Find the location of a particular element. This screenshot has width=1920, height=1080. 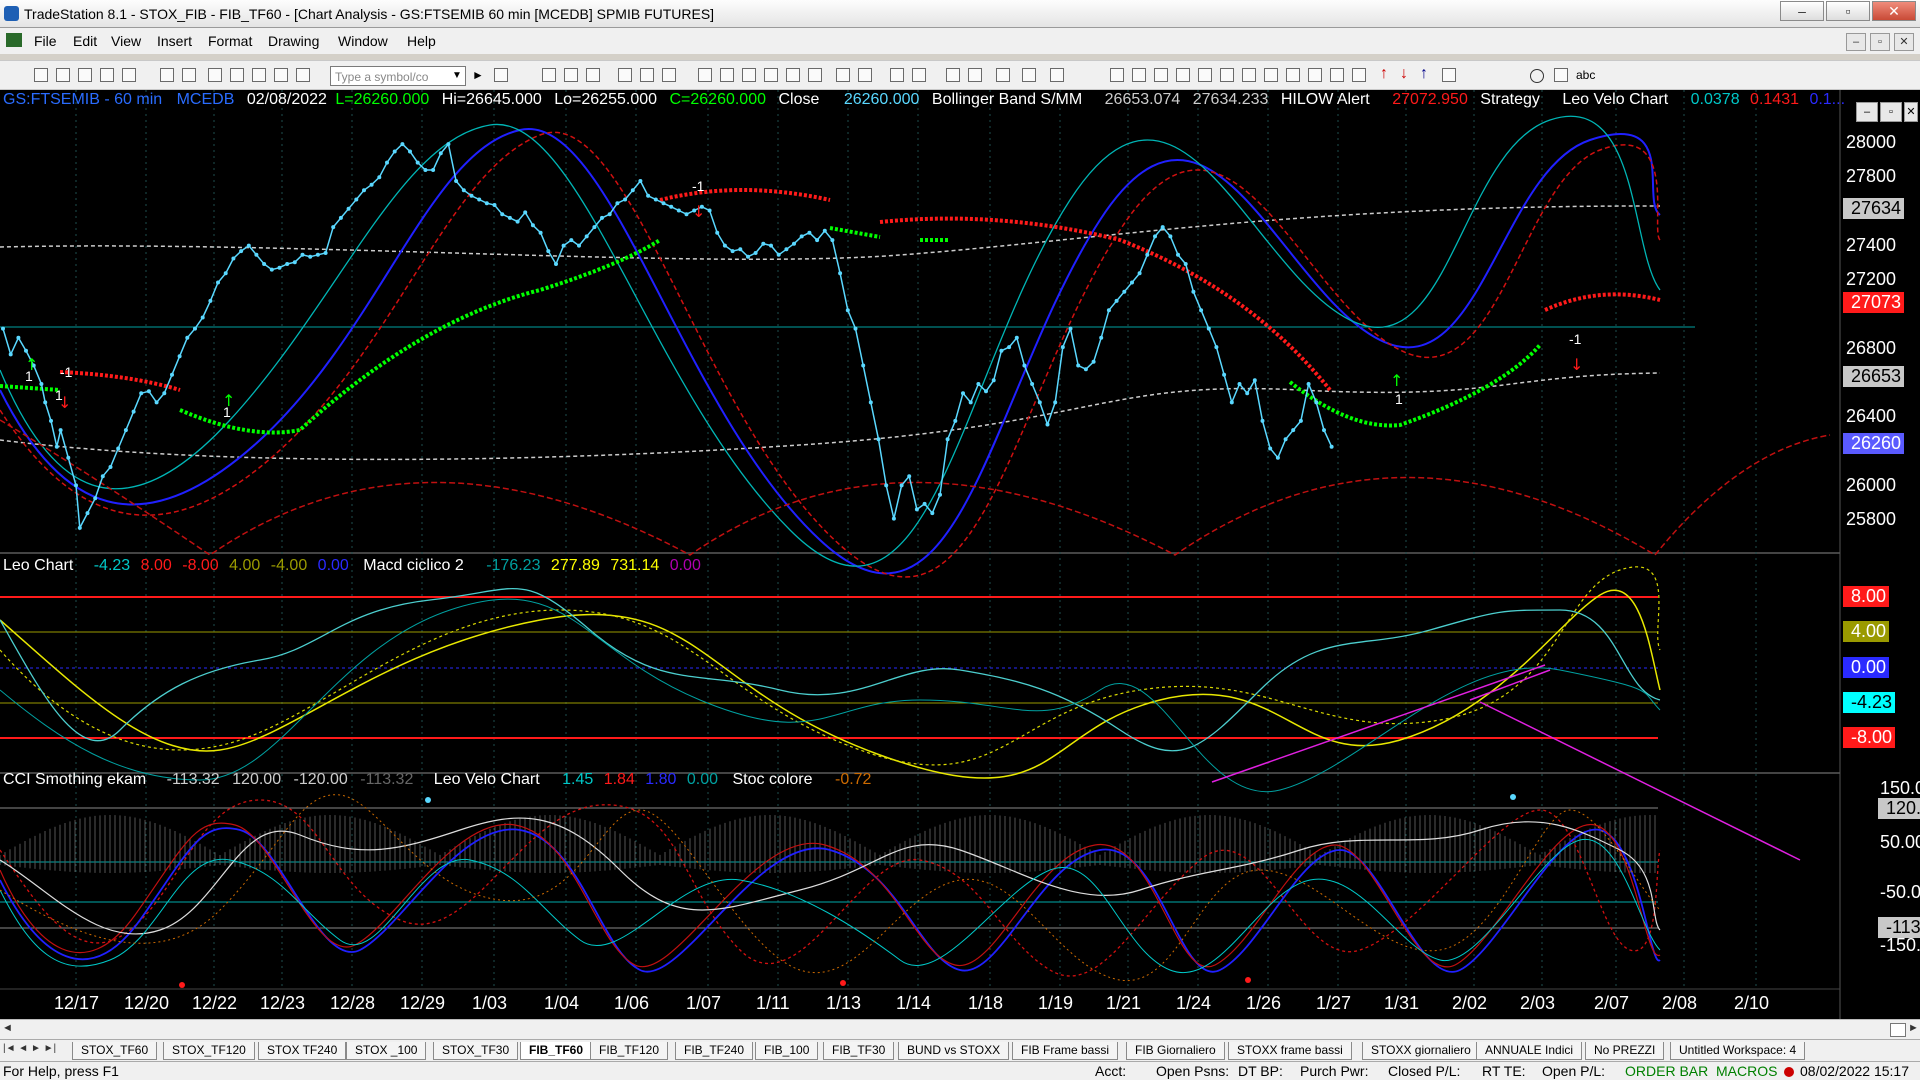

fib-icon is located at coordinates (1183, 75).